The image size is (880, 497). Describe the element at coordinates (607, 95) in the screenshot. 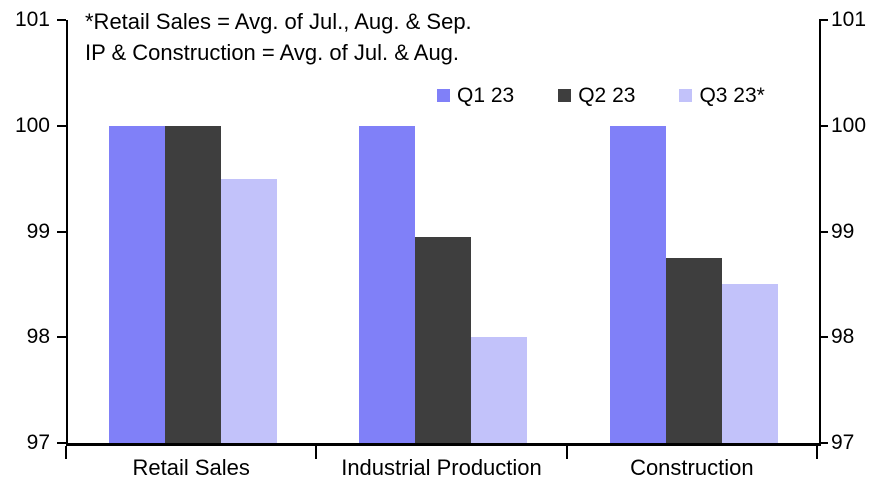

I see `legend-label-q2-23: Q2 23` at that location.